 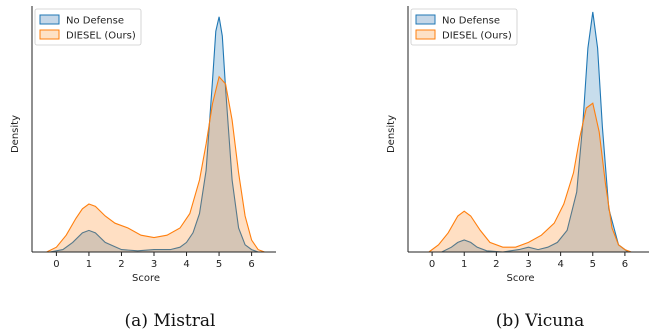 I want to click on panel-caption: (b) Vicuna, so click(x=540, y=321).